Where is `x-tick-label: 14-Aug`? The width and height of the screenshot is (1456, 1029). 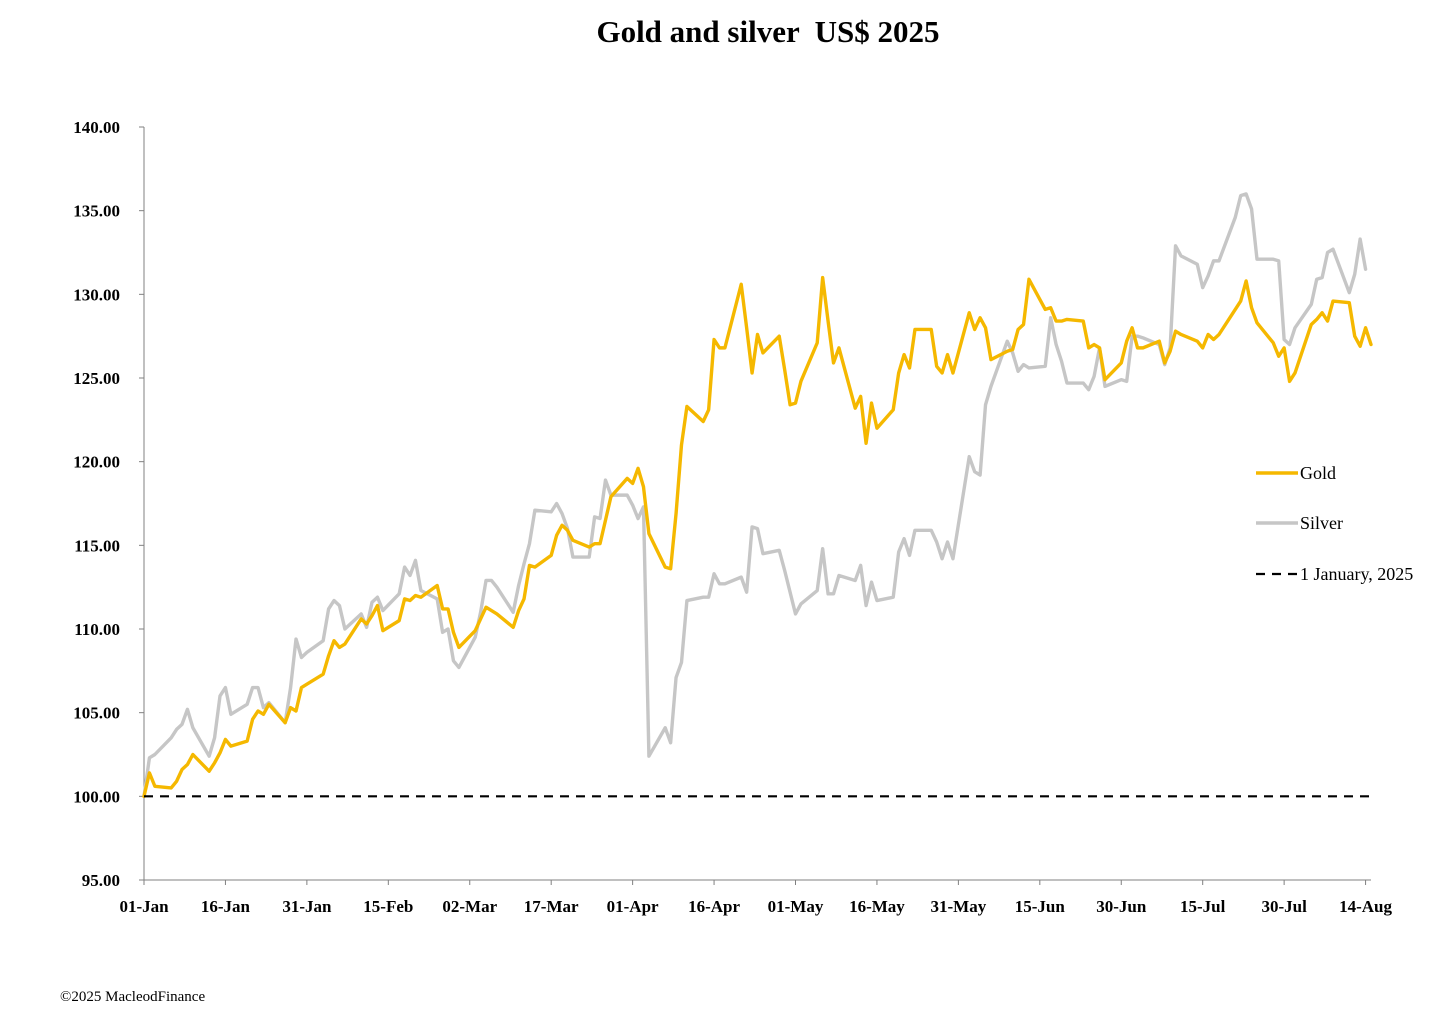 x-tick-label: 14-Aug is located at coordinates (1365, 906).